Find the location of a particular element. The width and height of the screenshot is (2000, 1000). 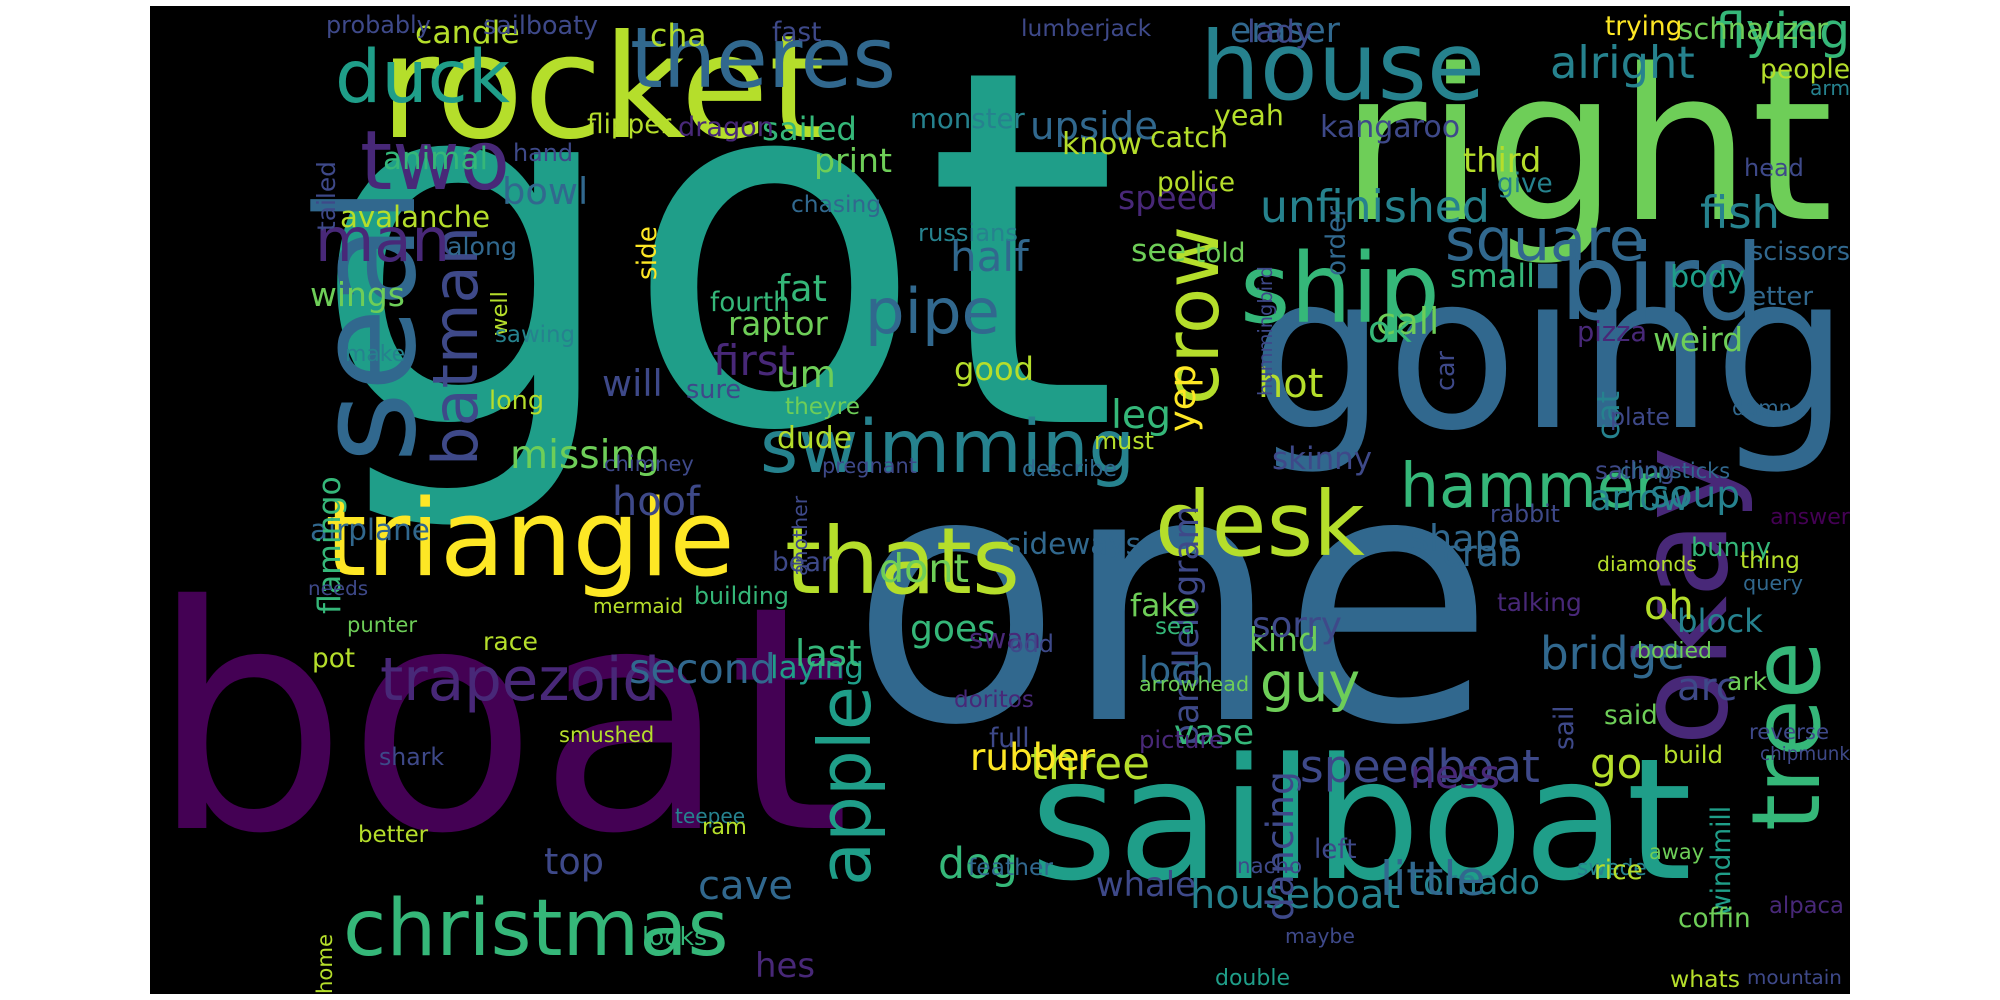

word-fish: fish is located at coordinates (1740, 212).